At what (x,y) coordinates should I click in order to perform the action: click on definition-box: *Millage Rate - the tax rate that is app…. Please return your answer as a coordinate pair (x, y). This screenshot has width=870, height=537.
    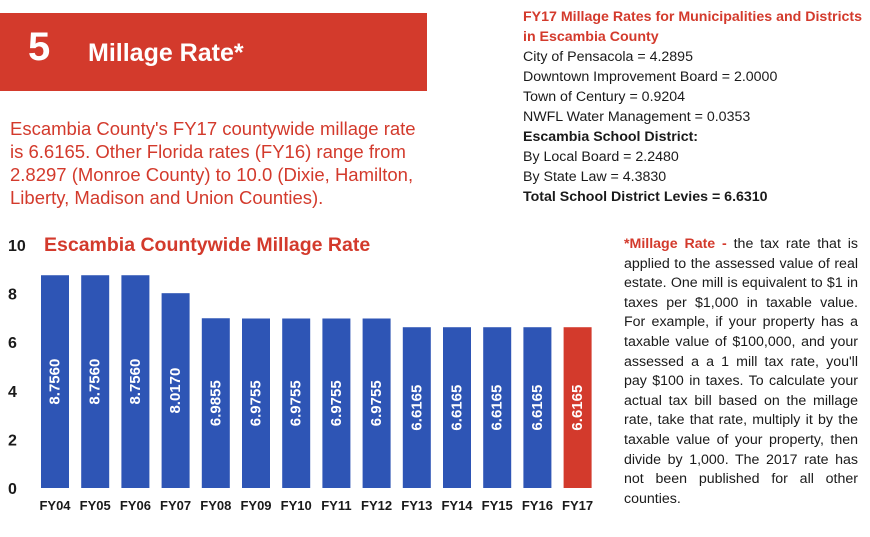
    Looking at the image, I should click on (741, 372).